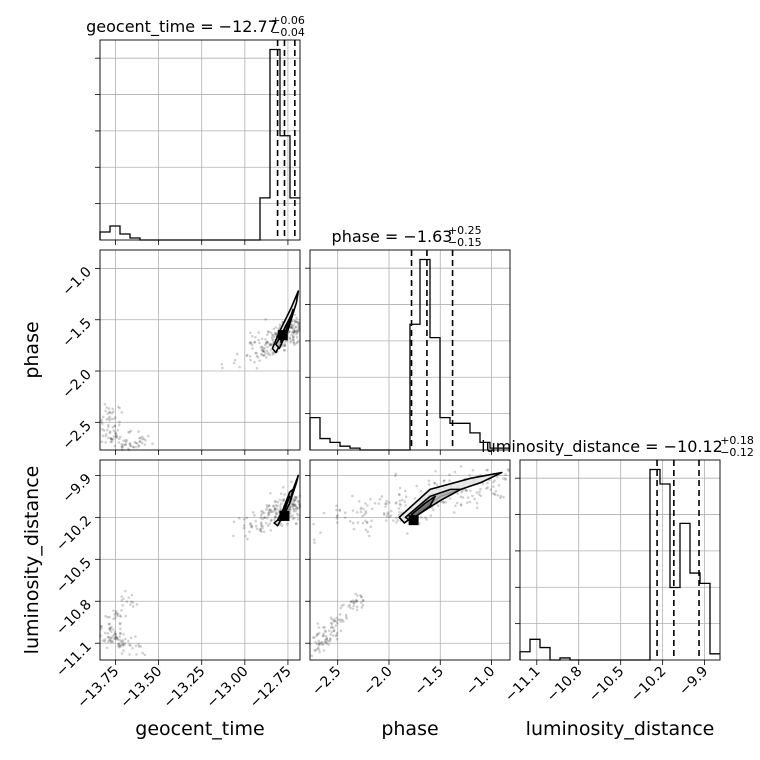  I want to click on title-minus-luminosity_distance: −0.12, so click(737, 452).